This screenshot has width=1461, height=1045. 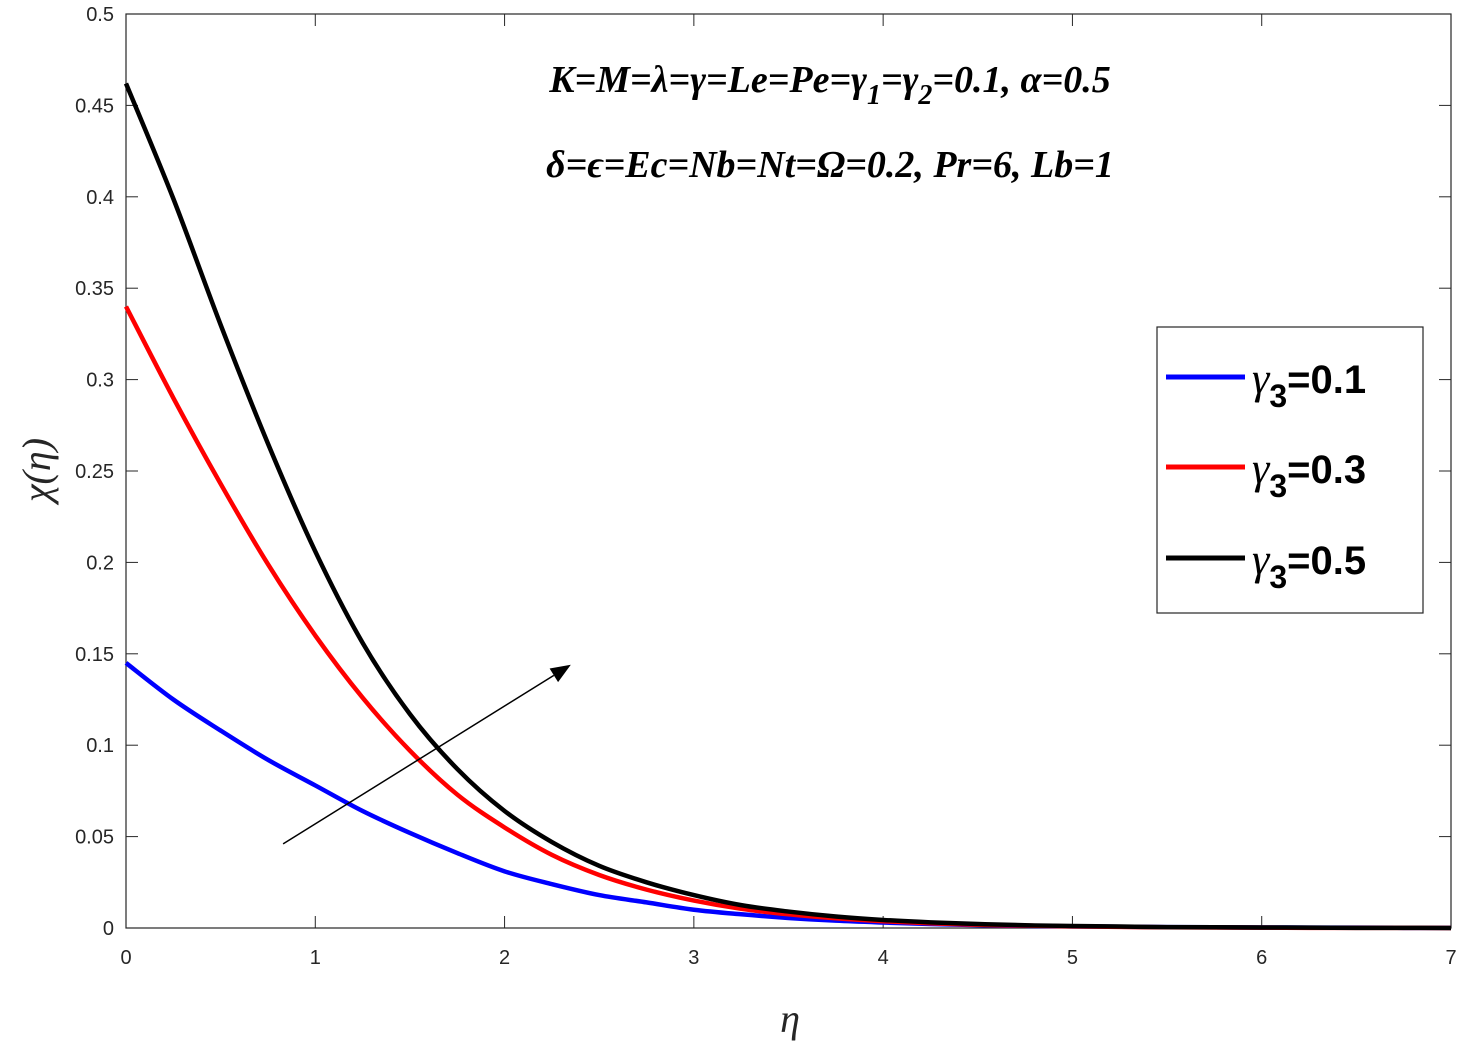 What do you see at coordinates (108, 929) in the screenshot?
I see `y-tick-label: 0` at bounding box center [108, 929].